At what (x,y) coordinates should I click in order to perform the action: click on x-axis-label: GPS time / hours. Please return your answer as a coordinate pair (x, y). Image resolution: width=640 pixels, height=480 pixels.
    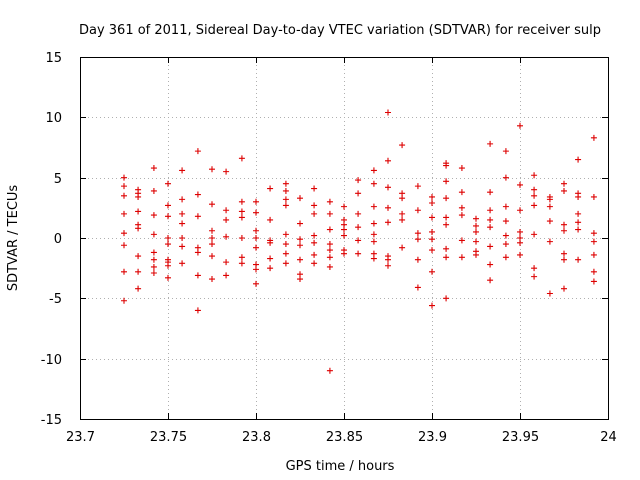
    Looking at the image, I should click on (340, 466).